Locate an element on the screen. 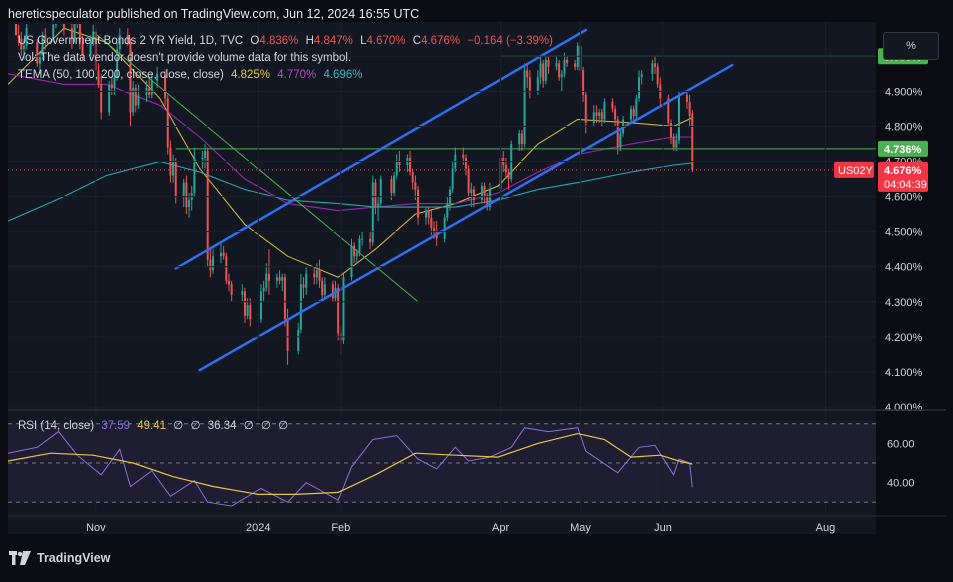  rsi-tick-label: 40.00 is located at coordinates (901, 484).